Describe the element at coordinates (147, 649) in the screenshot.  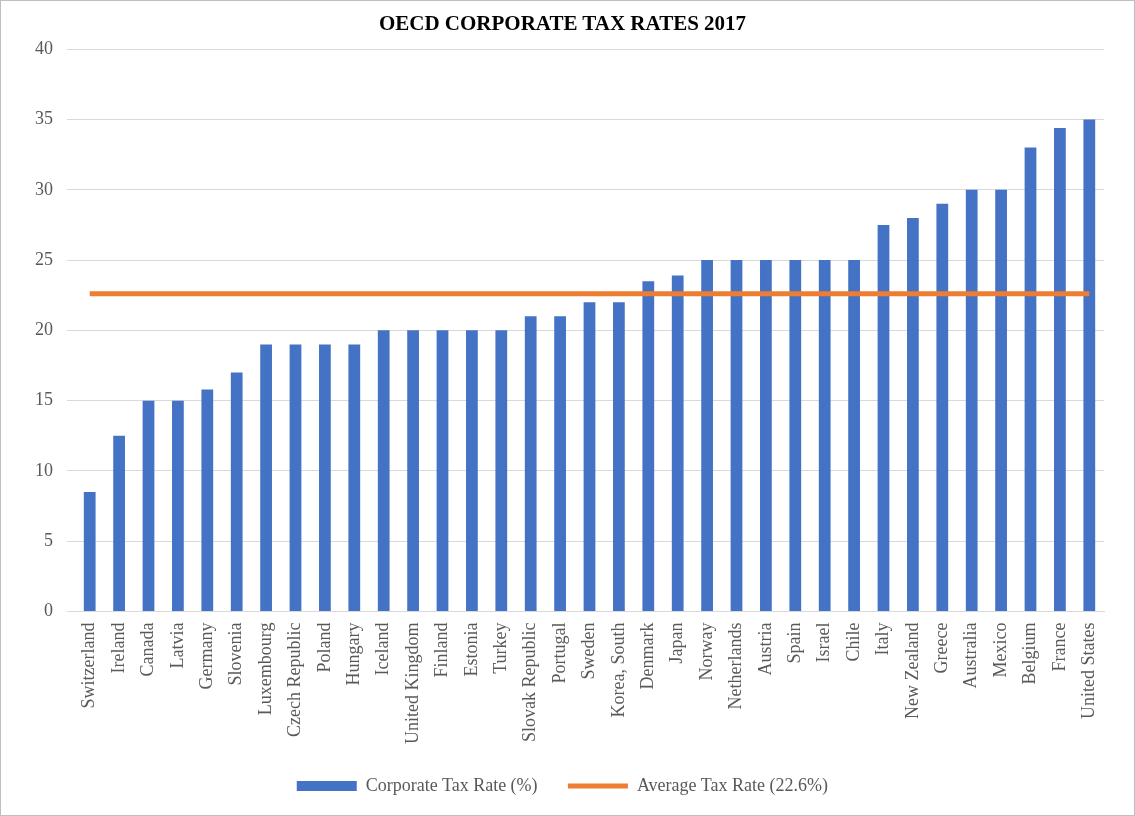
I see `x-tick-label: Canada` at that location.